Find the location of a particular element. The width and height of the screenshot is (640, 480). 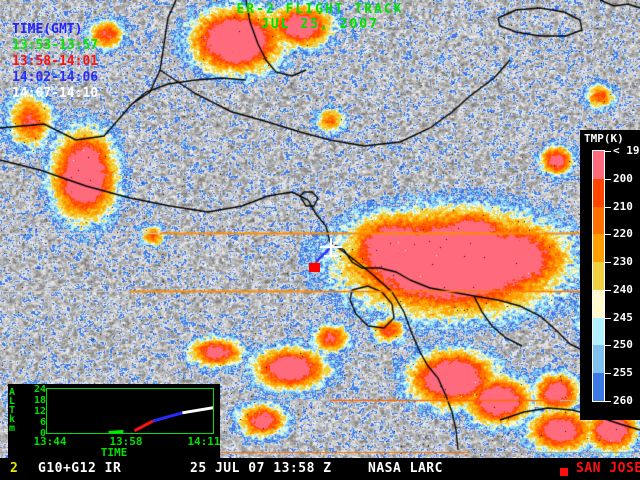

chart-series-14:02-14:06 is located at coordinates (167, 417).